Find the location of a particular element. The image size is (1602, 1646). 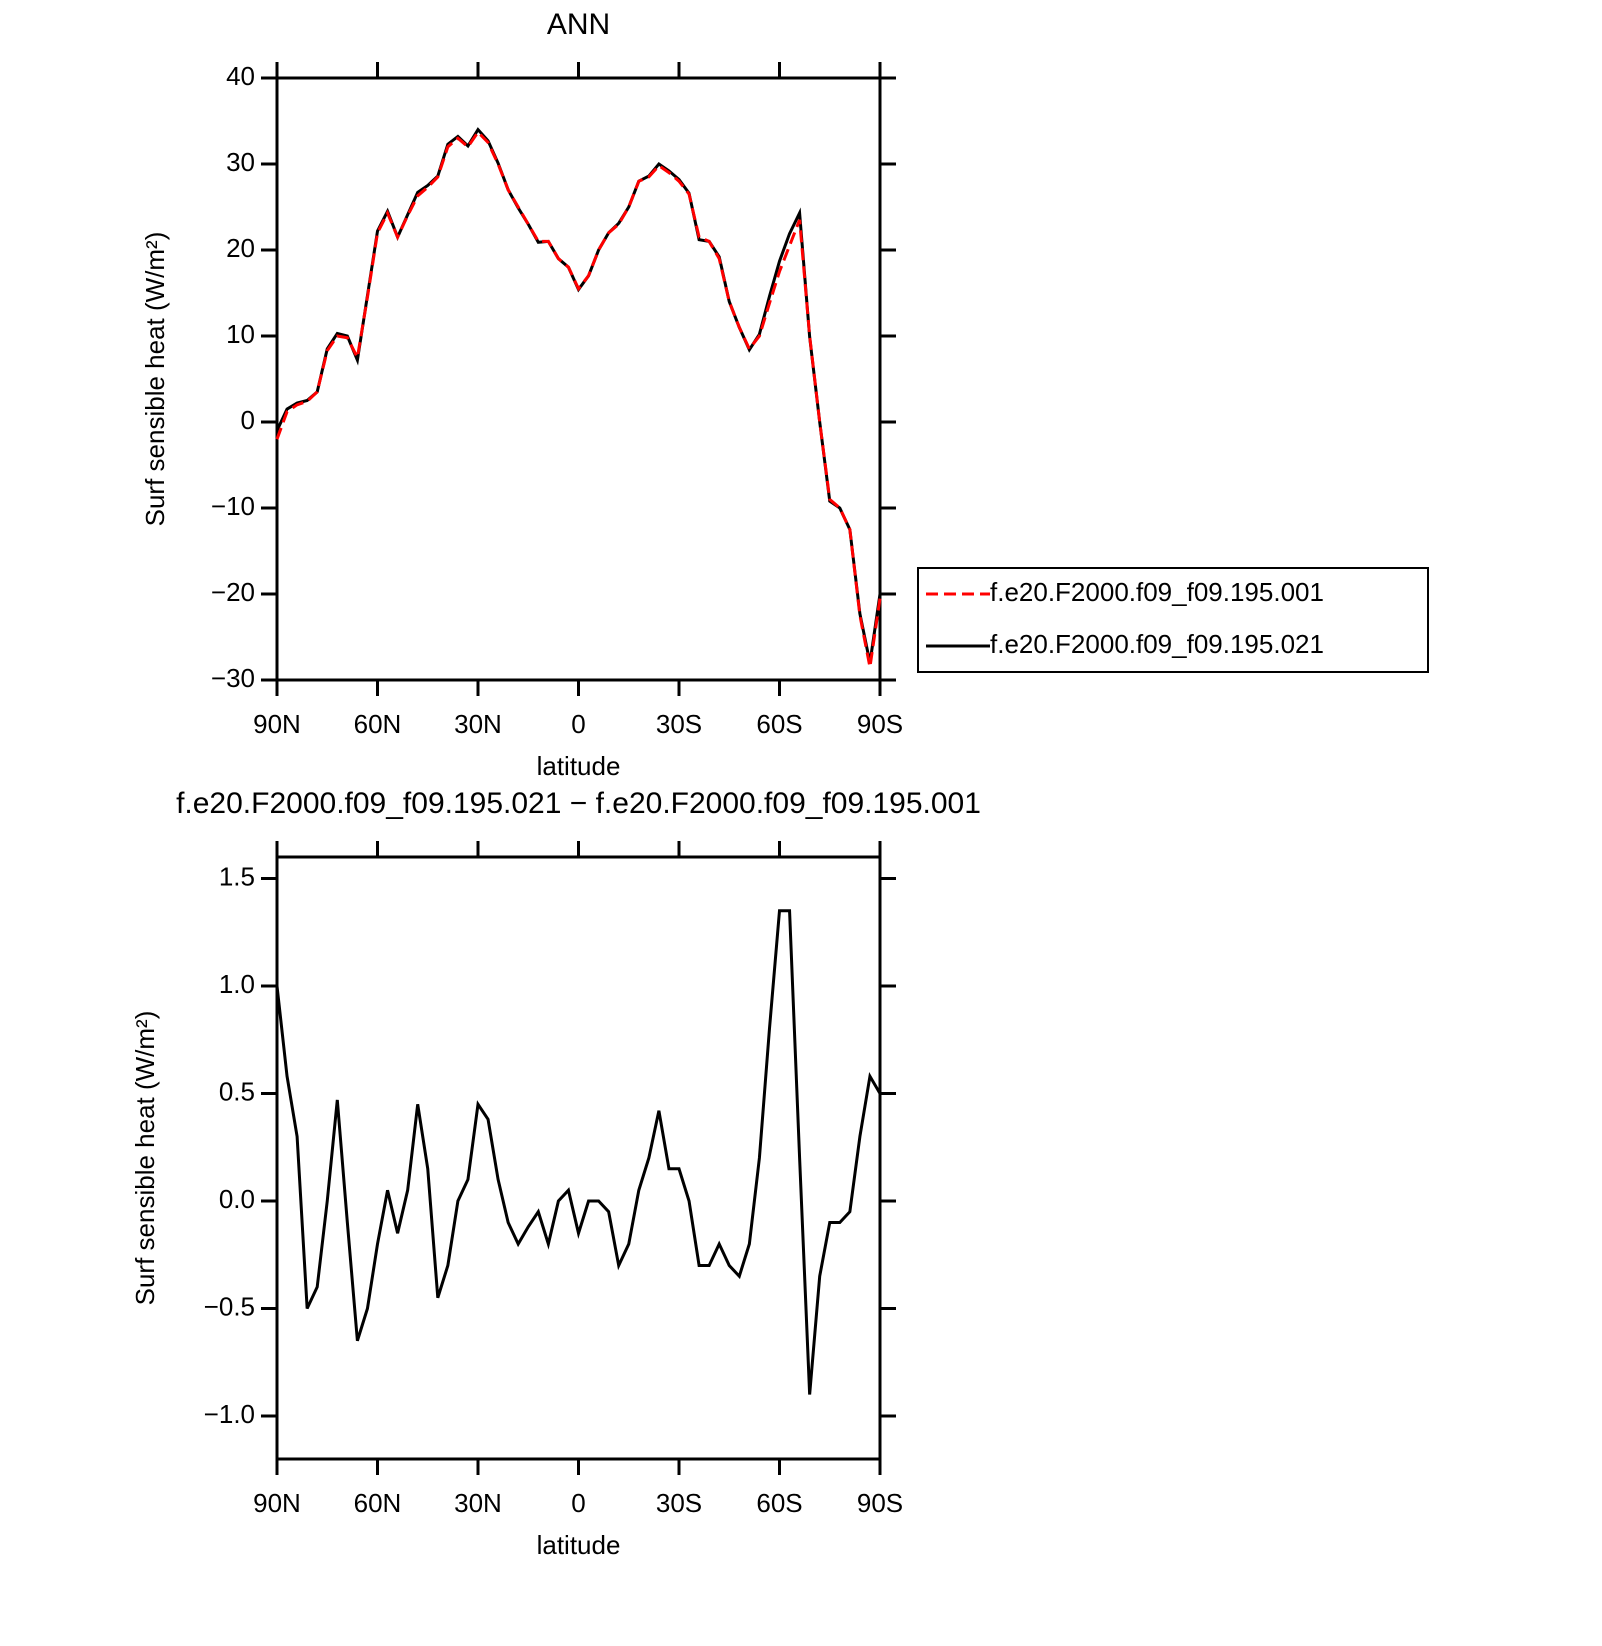

y-tick-label: 0.0 is located at coordinates (237, 1199).